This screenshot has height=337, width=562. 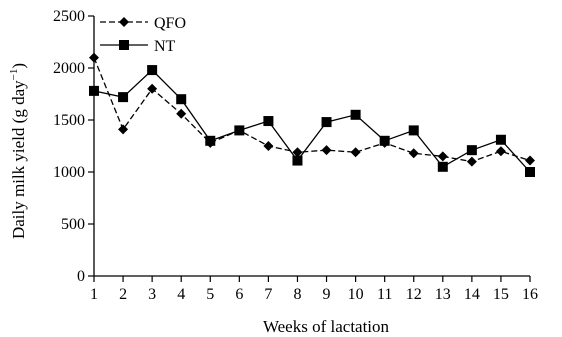 What do you see at coordinates (81, 276) in the screenshot?
I see `y-tick-label: 0` at bounding box center [81, 276].